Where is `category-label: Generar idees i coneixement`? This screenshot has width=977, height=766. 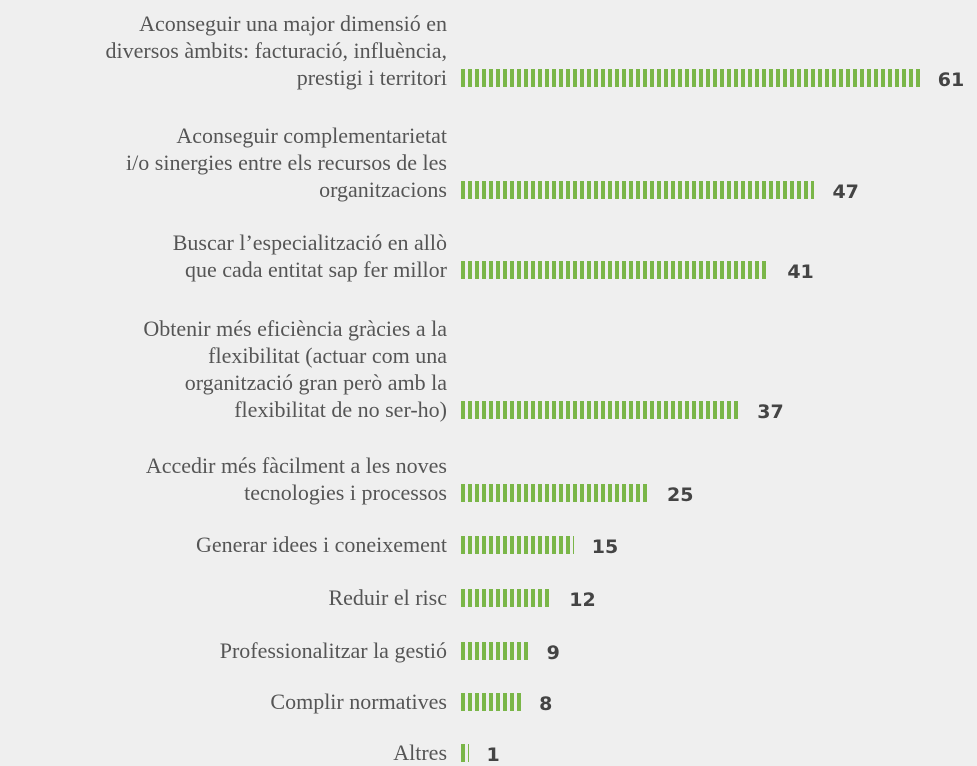 category-label: Generar idees i coneixement is located at coordinates (321, 544).